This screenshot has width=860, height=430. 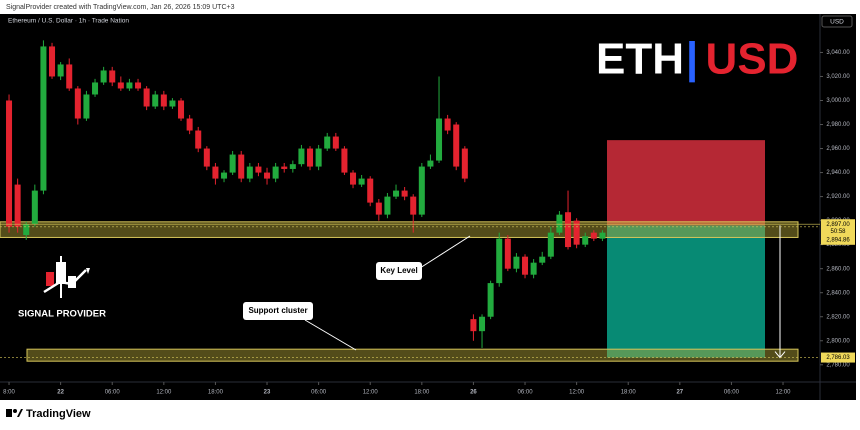 I want to click on tv-logo, so click(x=14, y=413).